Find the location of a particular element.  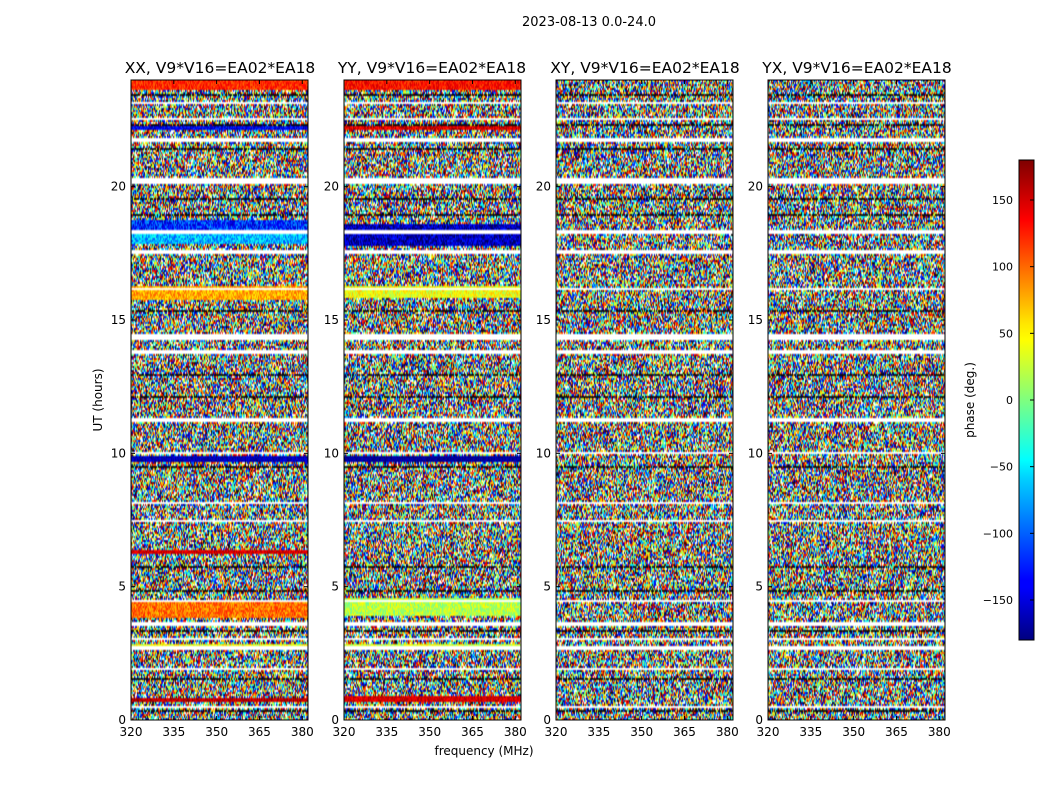

colorbar-tick-label: −50 is located at coordinates (1001, 467).